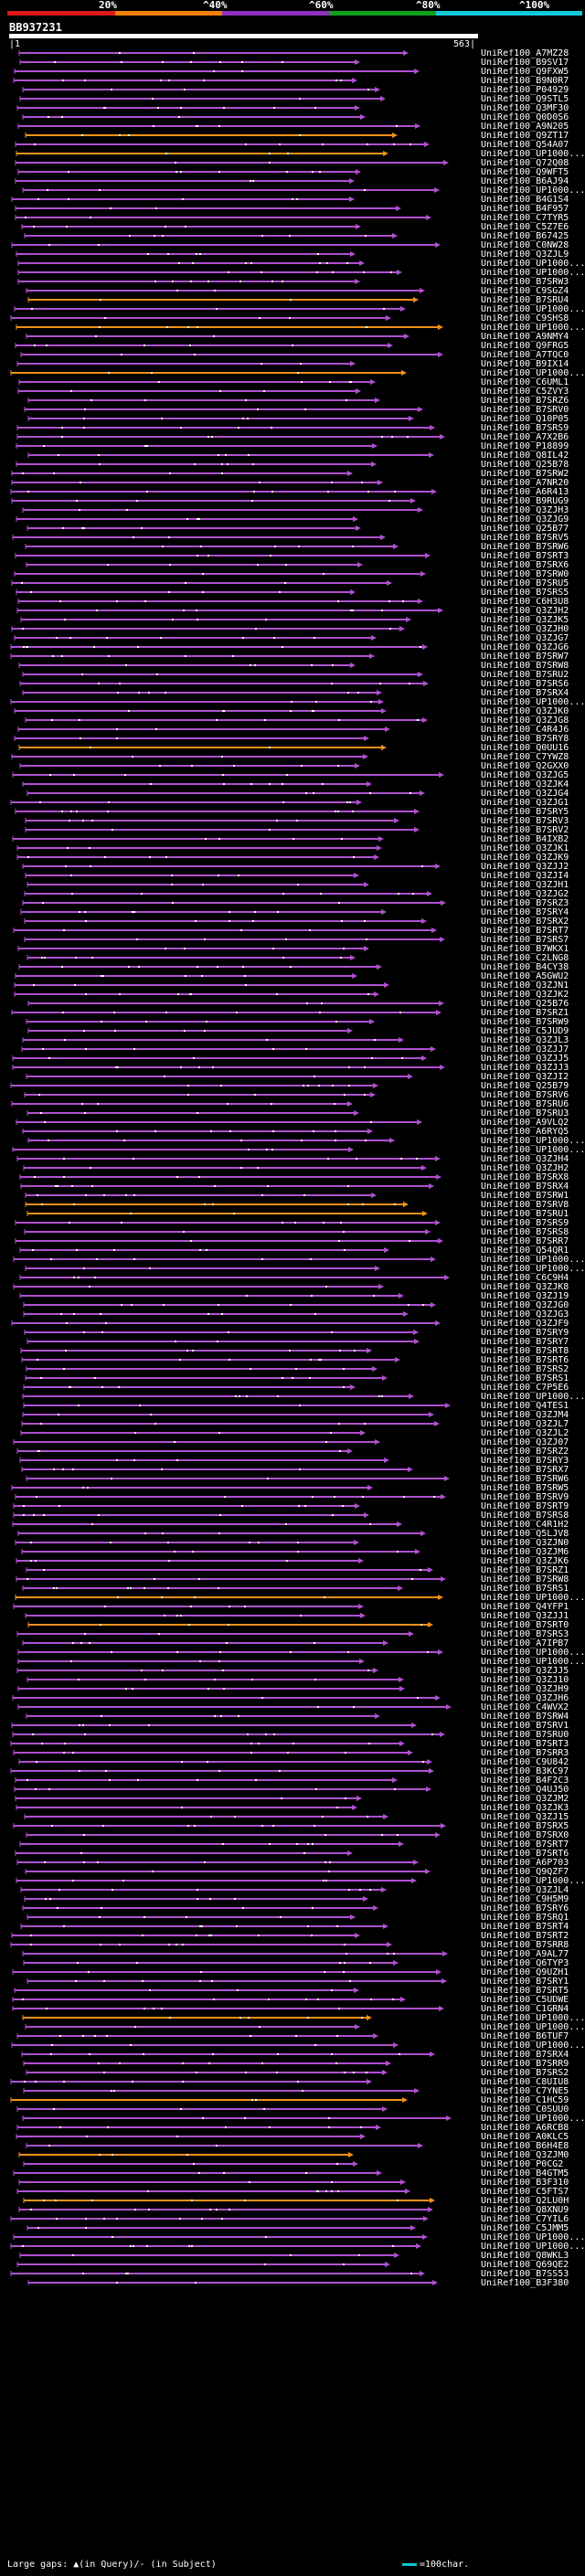  What do you see at coordinates (525, 629) in the screenshot?
I see `hit-label-link: UniRef100_Q3ZJH0` at bounding box center [525, 629].